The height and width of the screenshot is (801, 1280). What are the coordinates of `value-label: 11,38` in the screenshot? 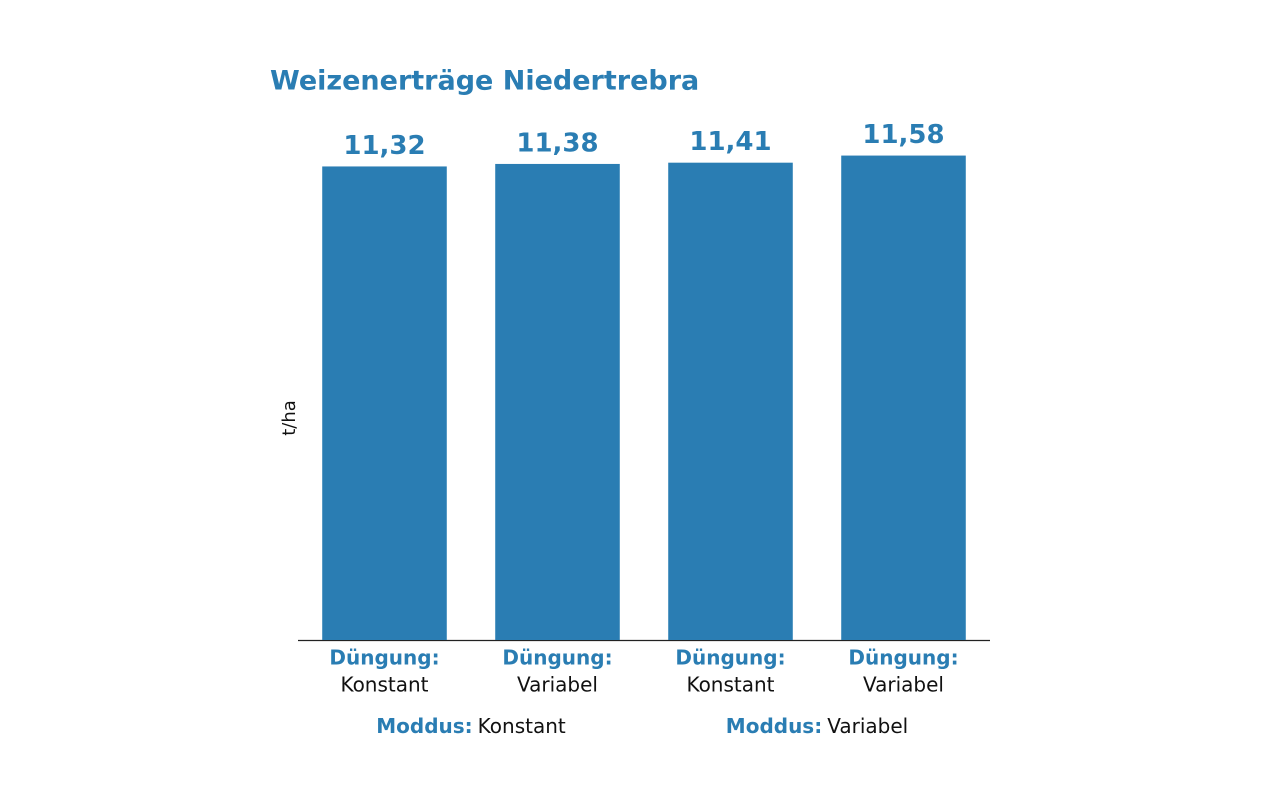 It's located at (557, 143).